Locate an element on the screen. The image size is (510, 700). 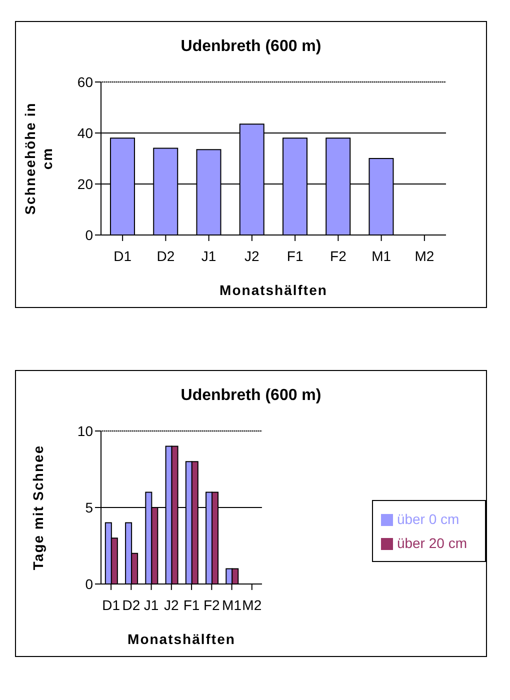
y-tick-label: 5 is located at coordinates (89, 507).